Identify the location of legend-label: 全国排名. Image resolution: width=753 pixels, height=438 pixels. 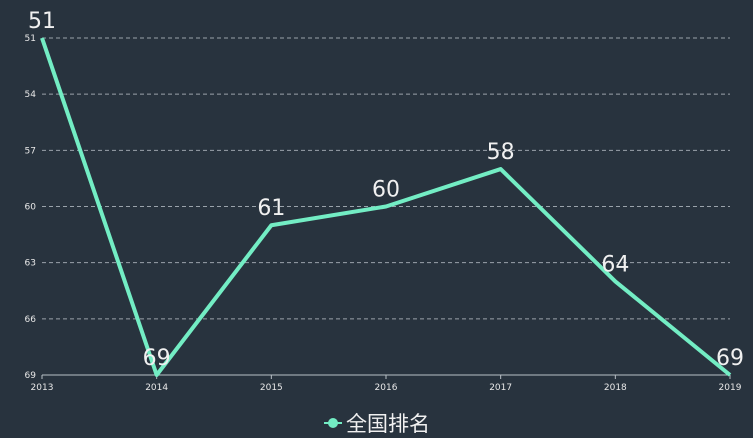
(388, 424).